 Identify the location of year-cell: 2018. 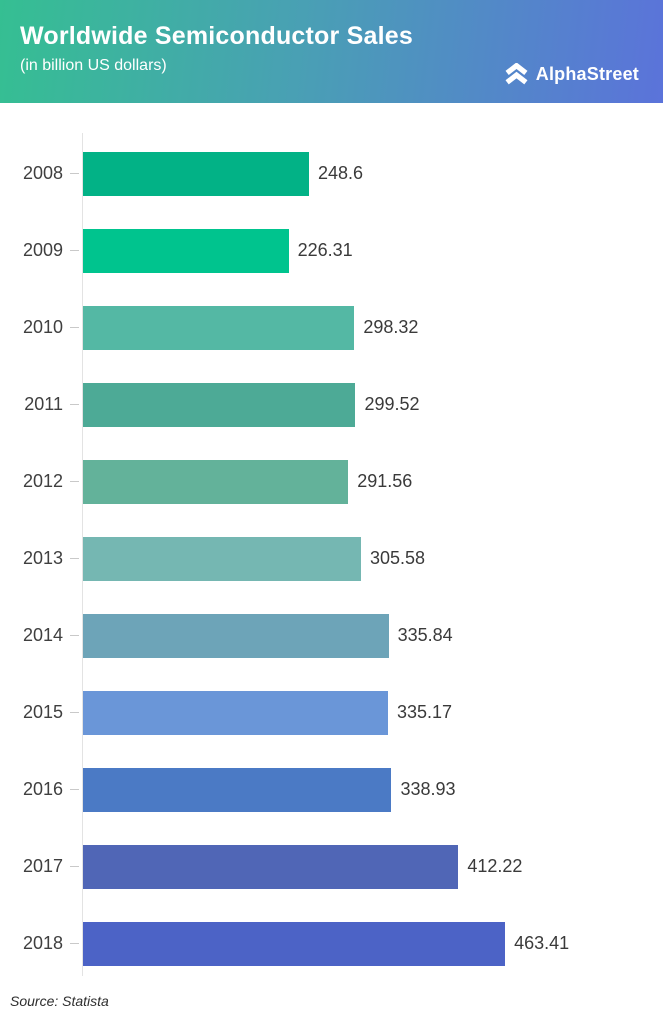
(41, 943).